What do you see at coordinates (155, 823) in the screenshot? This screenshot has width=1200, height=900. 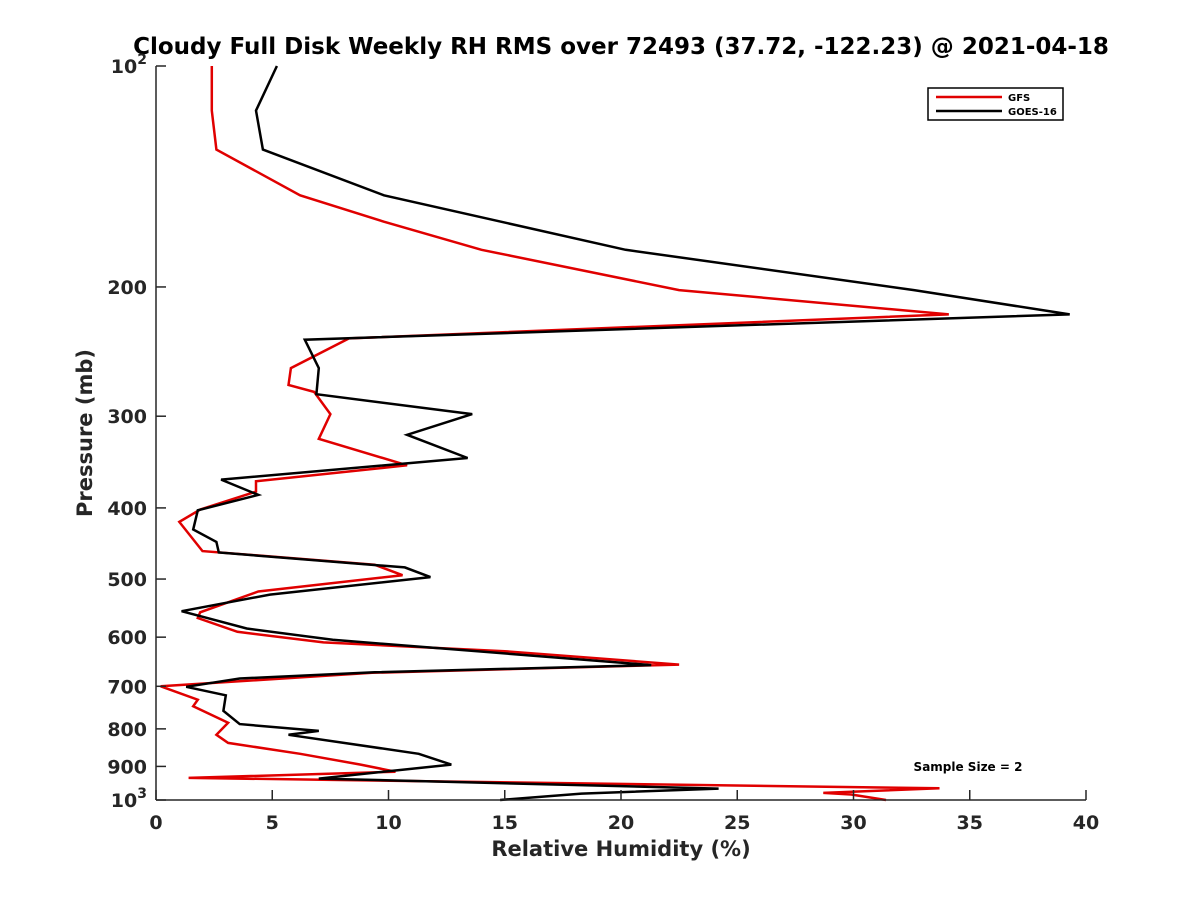 I see `x-tick-label: 0` at bounding box center [155, 823].